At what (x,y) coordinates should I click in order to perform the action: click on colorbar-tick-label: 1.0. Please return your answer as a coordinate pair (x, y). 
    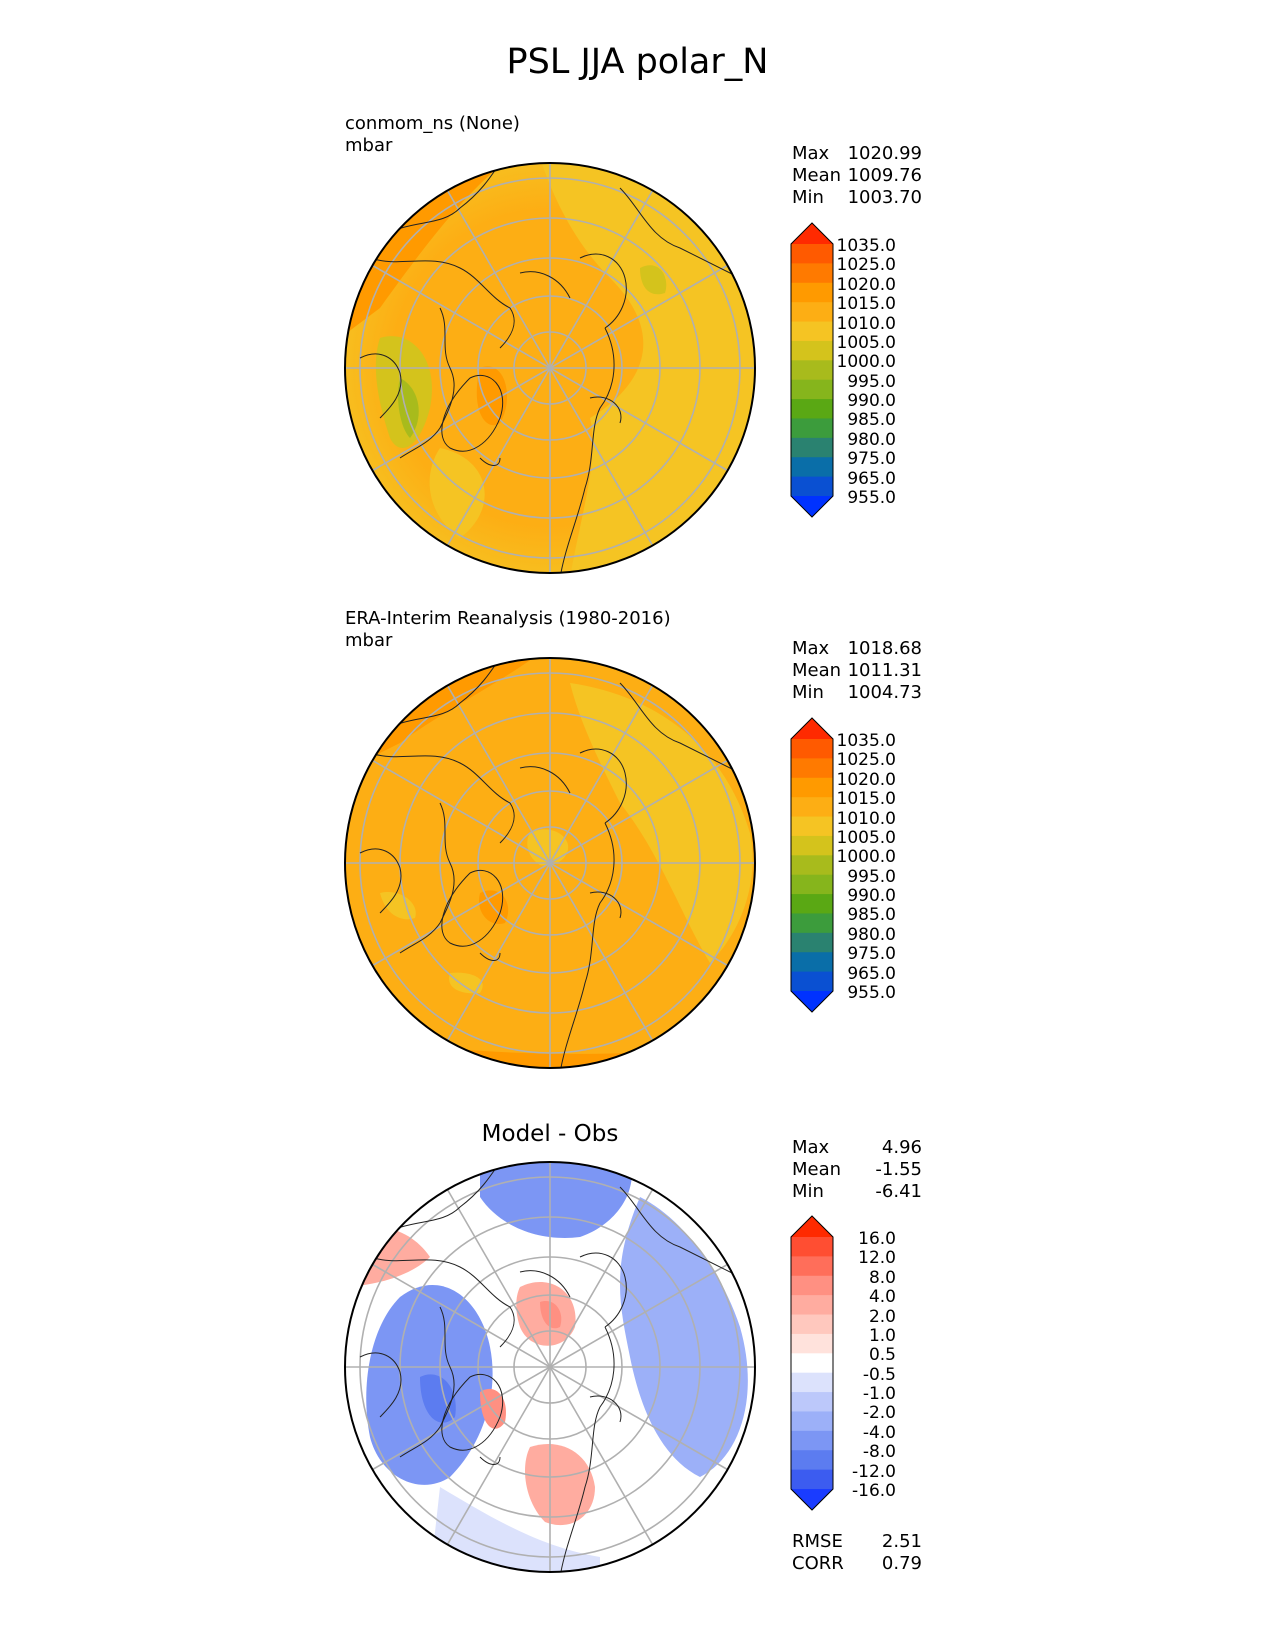
    Looking at the image, I should click on (882, 1335).